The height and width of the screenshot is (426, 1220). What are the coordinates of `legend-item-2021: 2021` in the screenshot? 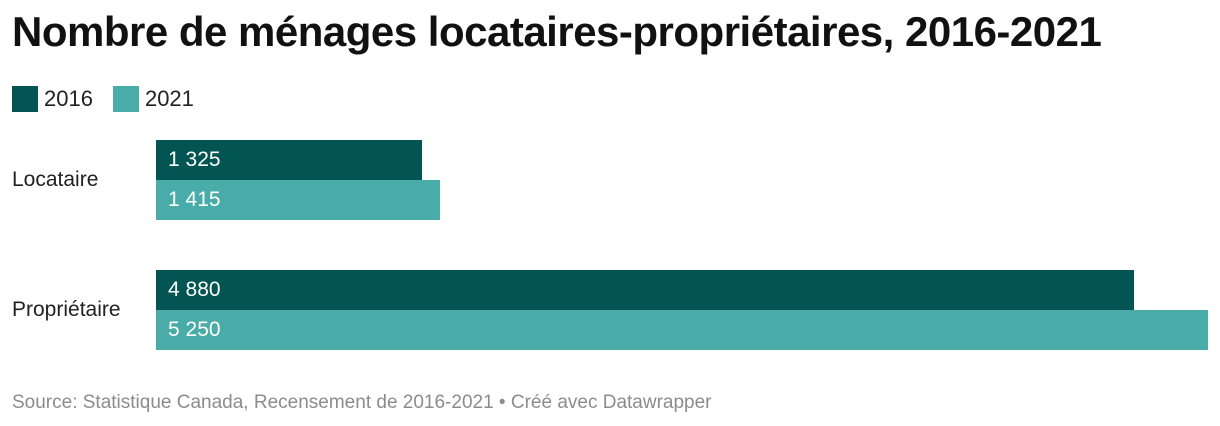 It's located at (153, 99).